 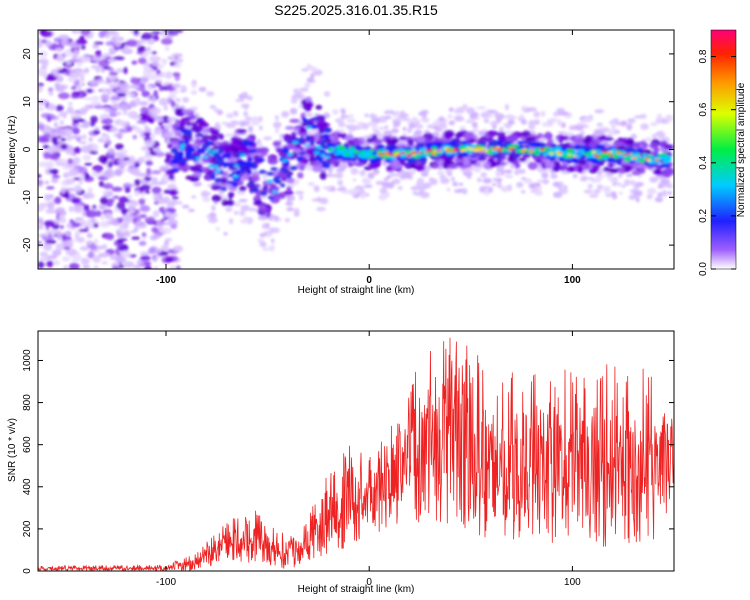 I want to click on y-tick-label: -20, so click(x=27, y=244).